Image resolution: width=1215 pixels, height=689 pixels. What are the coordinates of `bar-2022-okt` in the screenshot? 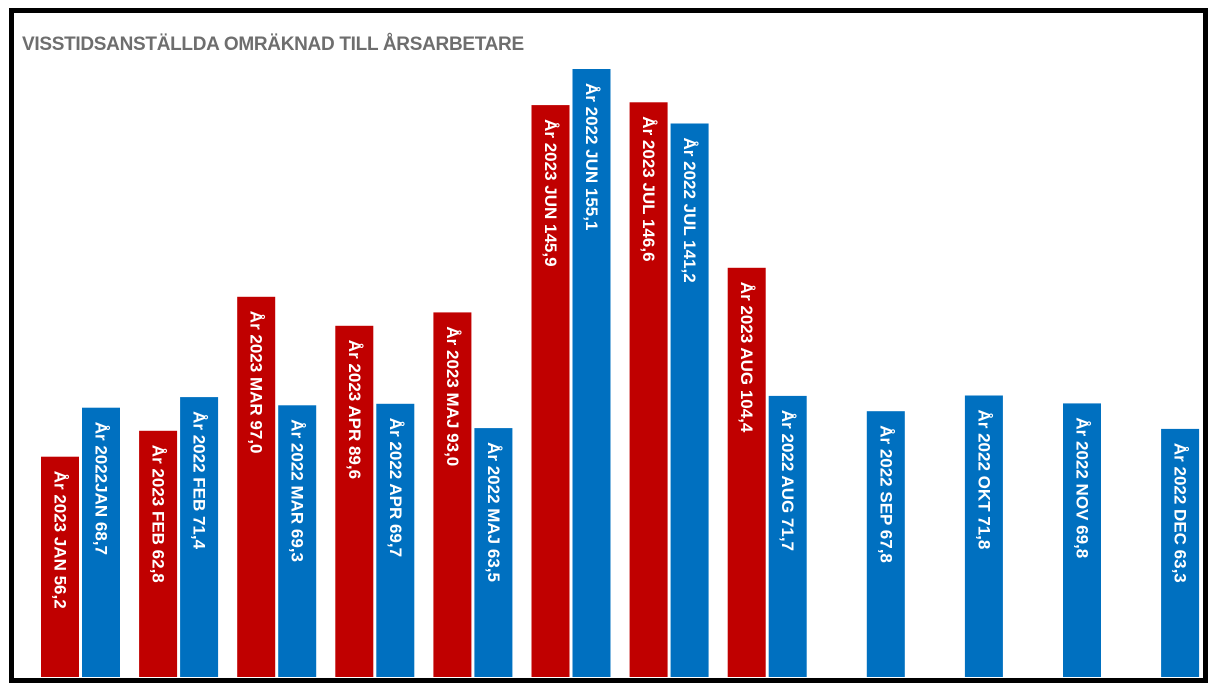 It's located at (983, 536).